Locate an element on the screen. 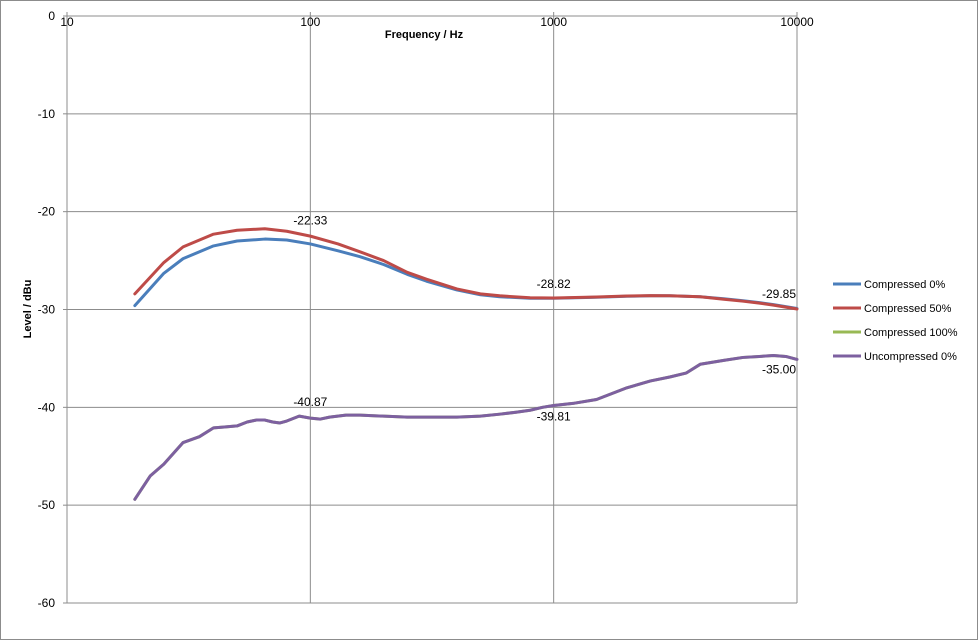 Image resolution: width=978 pixels, height=640 pixels. y-tick-label: -20 is located at coordinates (47, 212).